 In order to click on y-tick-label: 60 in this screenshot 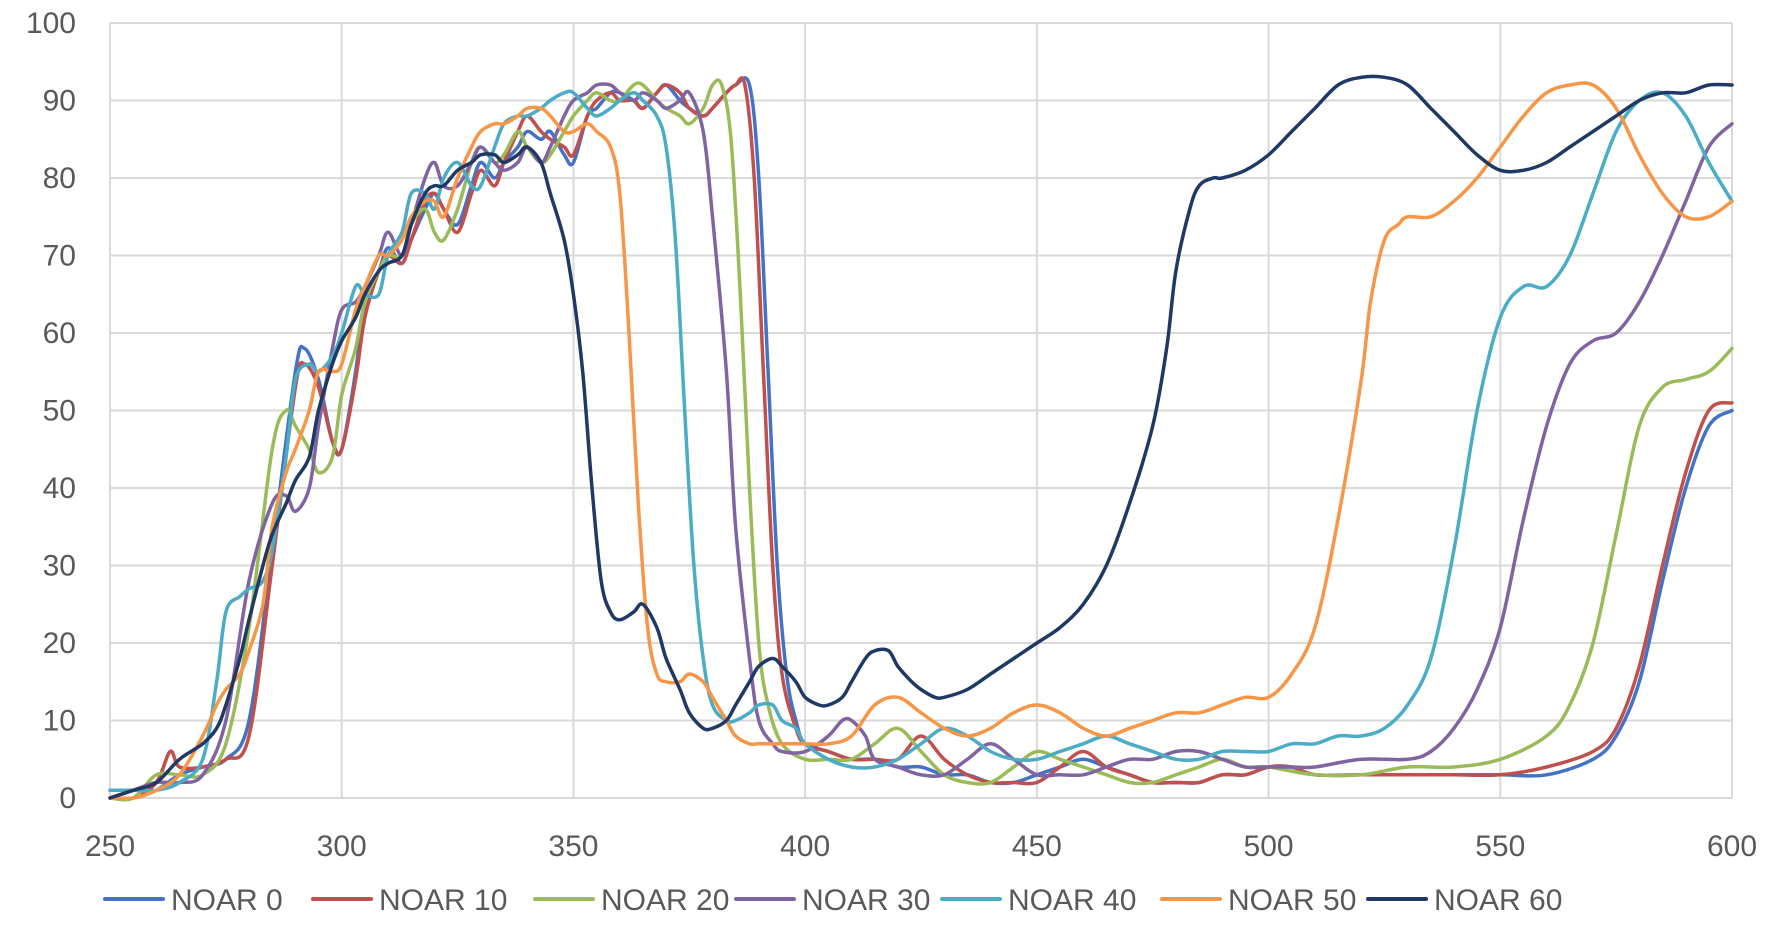, I will do `click(59, 333)`.